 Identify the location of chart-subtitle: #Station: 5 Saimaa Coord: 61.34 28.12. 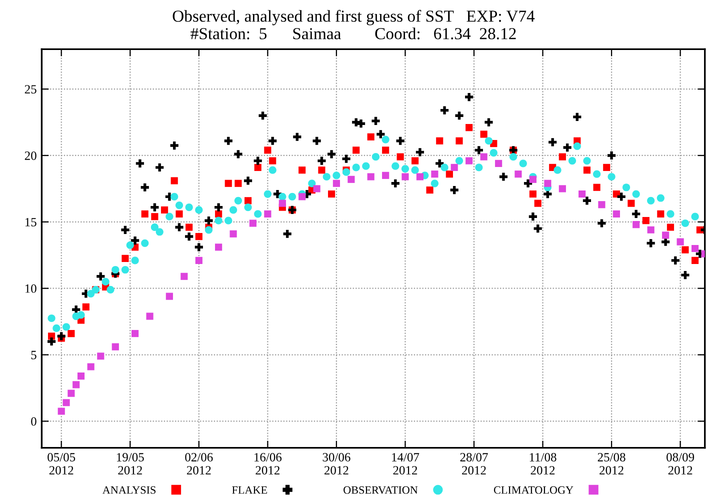
(353, 34).